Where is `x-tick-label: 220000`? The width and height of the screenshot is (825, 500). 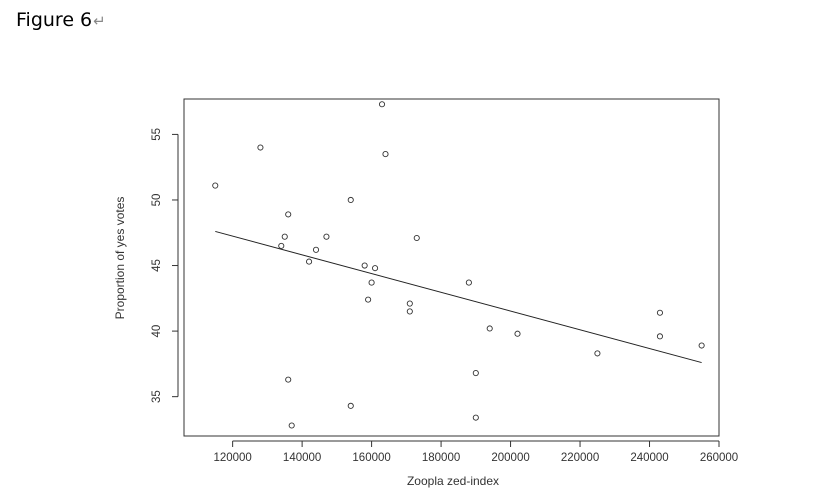 x-tick-label: 220000 is located at coordinates (580, 458).